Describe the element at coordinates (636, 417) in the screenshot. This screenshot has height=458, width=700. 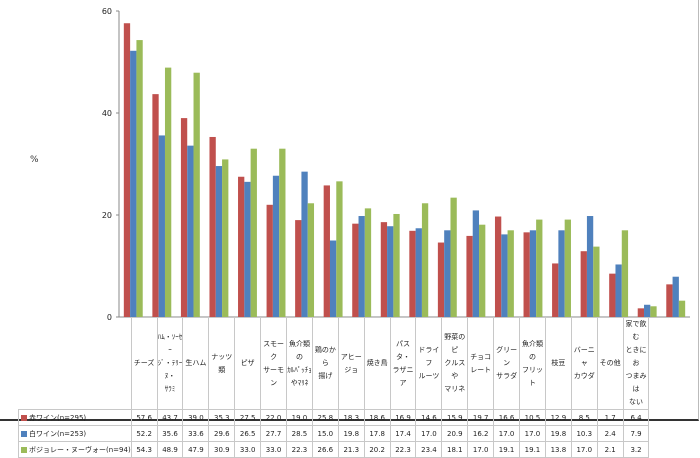
I see `data-label: 6.4` at that location.